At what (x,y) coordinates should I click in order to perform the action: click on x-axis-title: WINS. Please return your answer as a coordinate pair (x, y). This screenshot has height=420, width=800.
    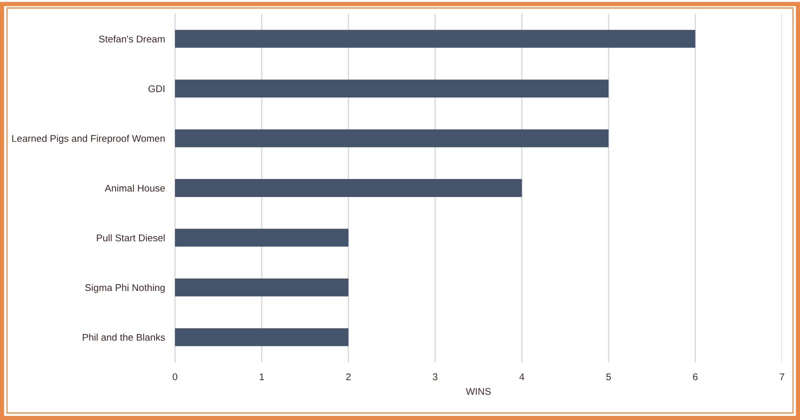
    Looking at the image, I should click on (478, 391).